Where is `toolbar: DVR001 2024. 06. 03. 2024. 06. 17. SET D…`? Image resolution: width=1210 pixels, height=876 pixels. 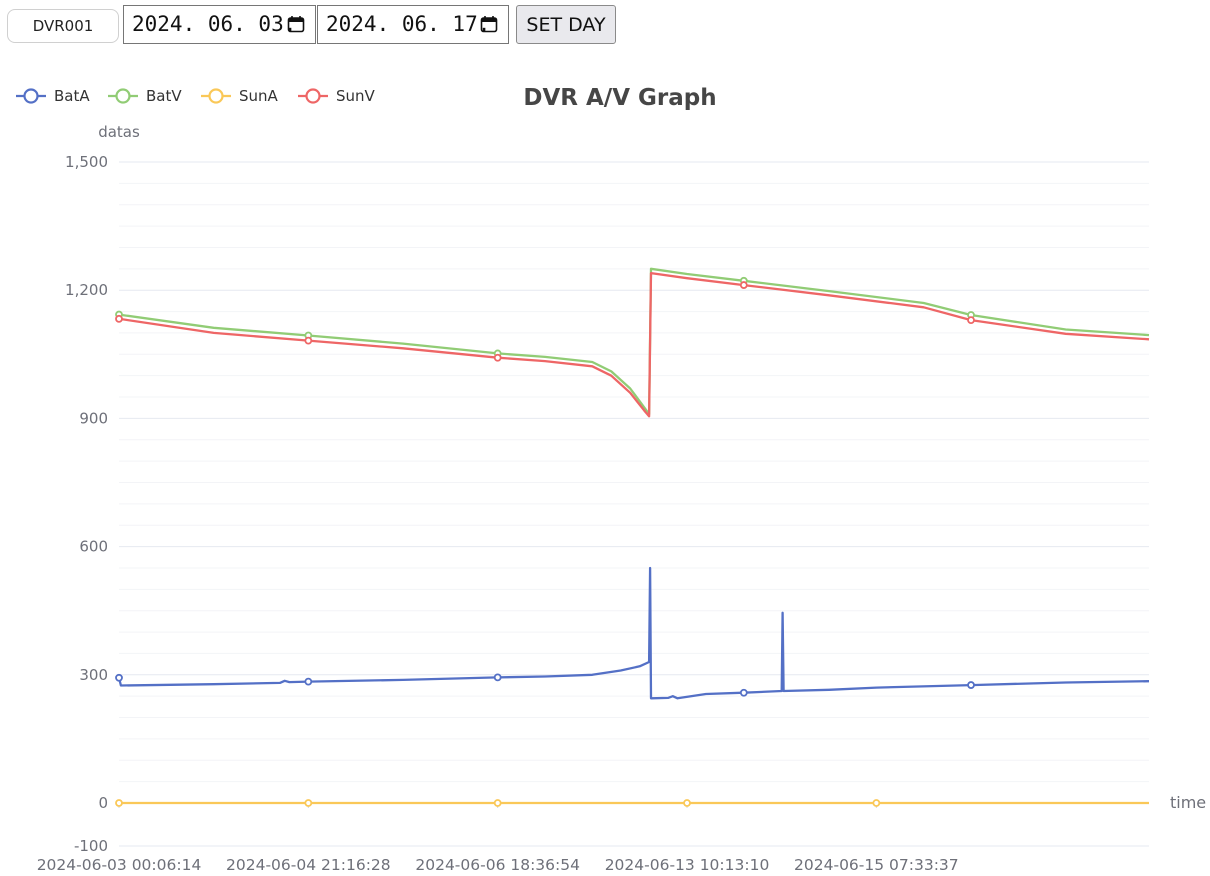
toolbar: DVR001 2024. 06. 03. 2024. 06. 17. SET D… is located at coordinates (605, 26).